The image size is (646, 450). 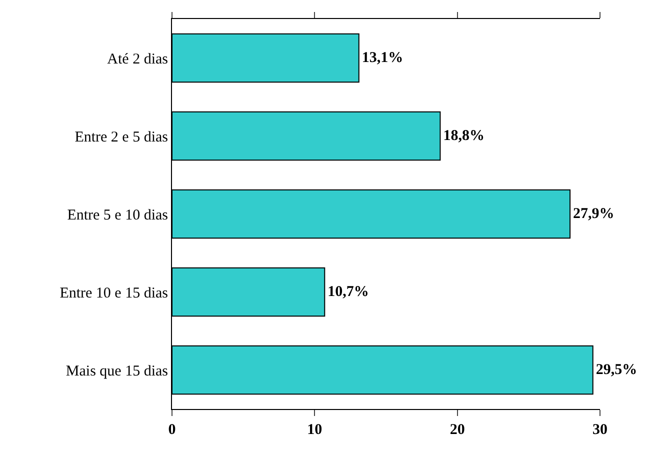 I want to click on data-label: 18,8%, so click(x=463, y=136).